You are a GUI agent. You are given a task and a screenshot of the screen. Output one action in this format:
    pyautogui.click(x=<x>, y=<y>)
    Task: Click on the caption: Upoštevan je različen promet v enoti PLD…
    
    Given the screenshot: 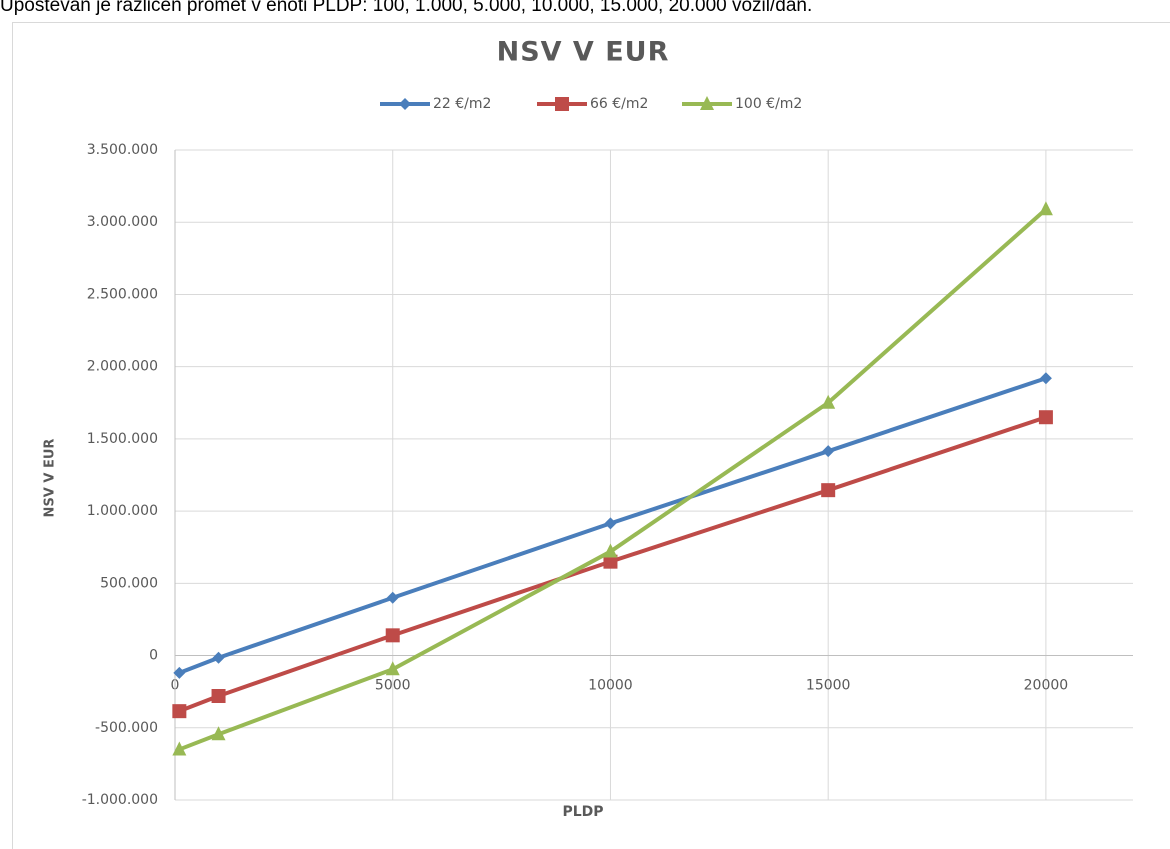 What is the action you would take?
    pyautogui.click(x=406, y=8)
    